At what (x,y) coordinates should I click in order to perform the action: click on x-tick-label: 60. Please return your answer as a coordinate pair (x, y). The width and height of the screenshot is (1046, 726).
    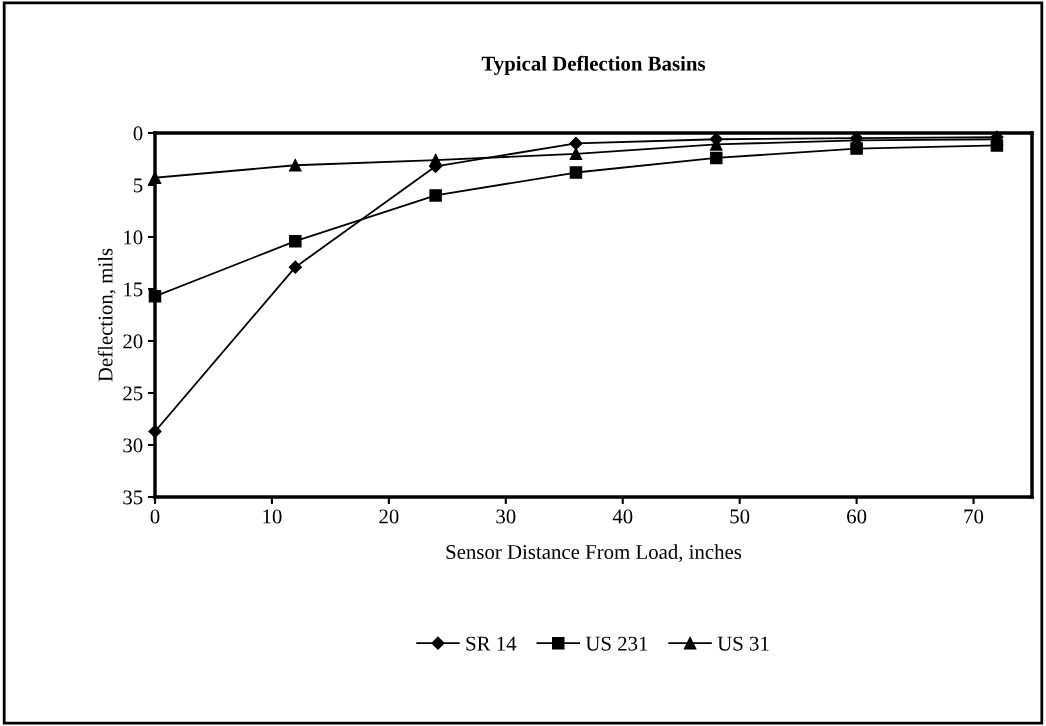
    Looking at the image, I should click on (857, 516).